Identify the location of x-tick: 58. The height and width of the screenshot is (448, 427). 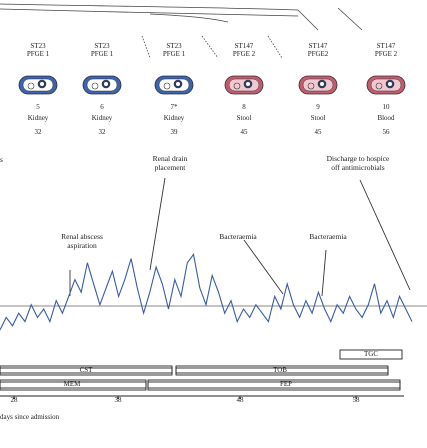
(356, 400).